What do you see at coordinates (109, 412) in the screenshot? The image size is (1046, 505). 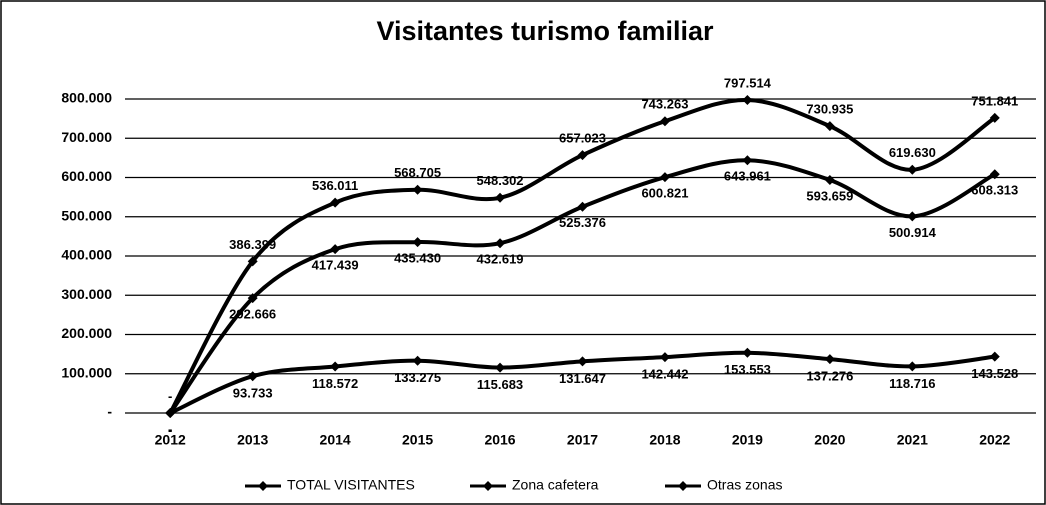 I see `y-tick-label: -` at bounding box center [109, 412].